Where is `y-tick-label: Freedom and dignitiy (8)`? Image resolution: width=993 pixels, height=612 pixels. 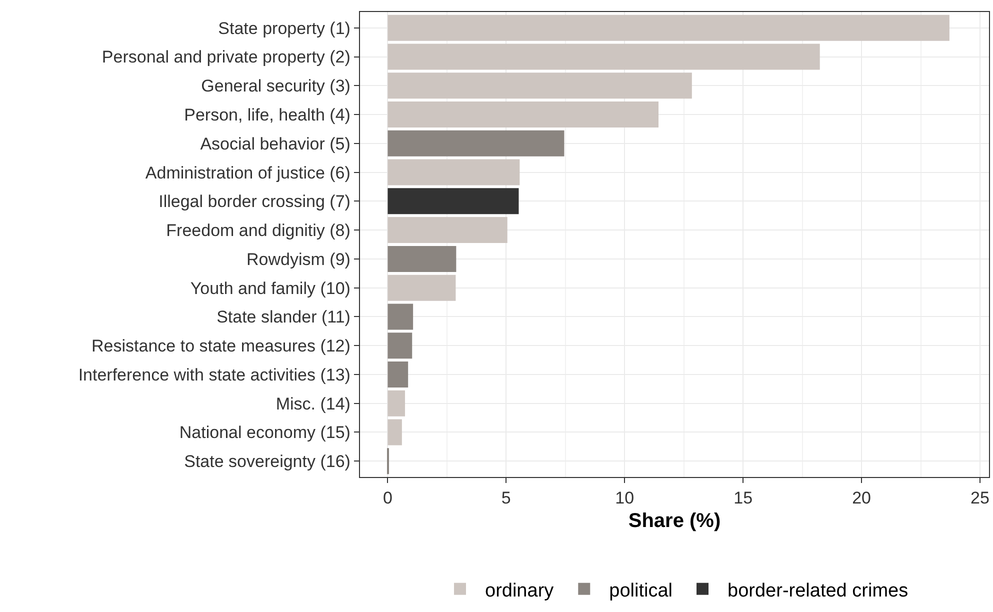 y-tick-label: Freedom and dignitiy (8) is located at coordinates (258, 230).